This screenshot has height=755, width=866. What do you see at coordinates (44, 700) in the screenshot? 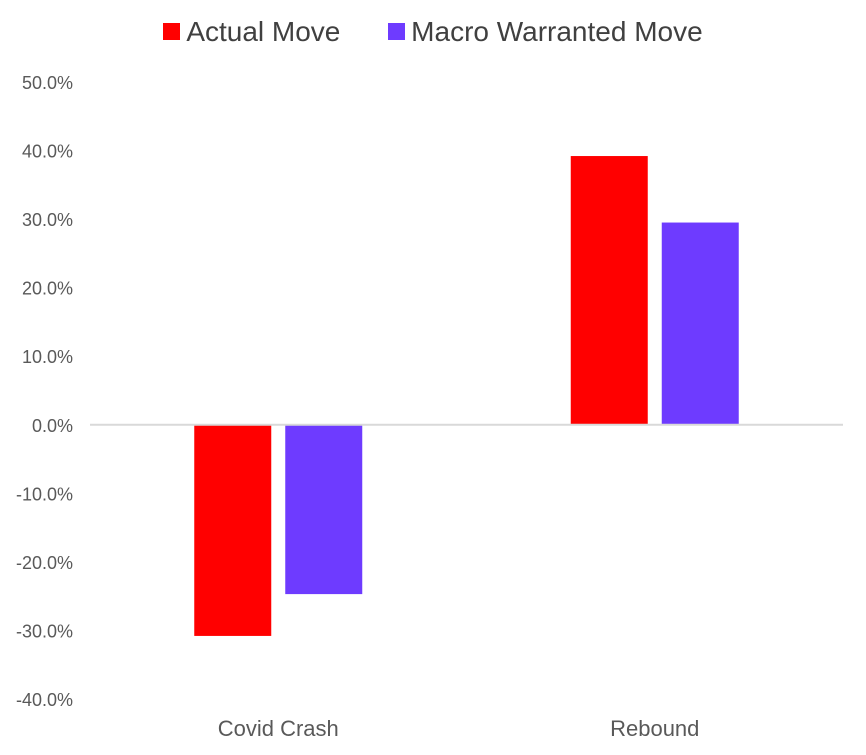
I see `y-tick-label: -40.0%` at bounding box center [44, 700].